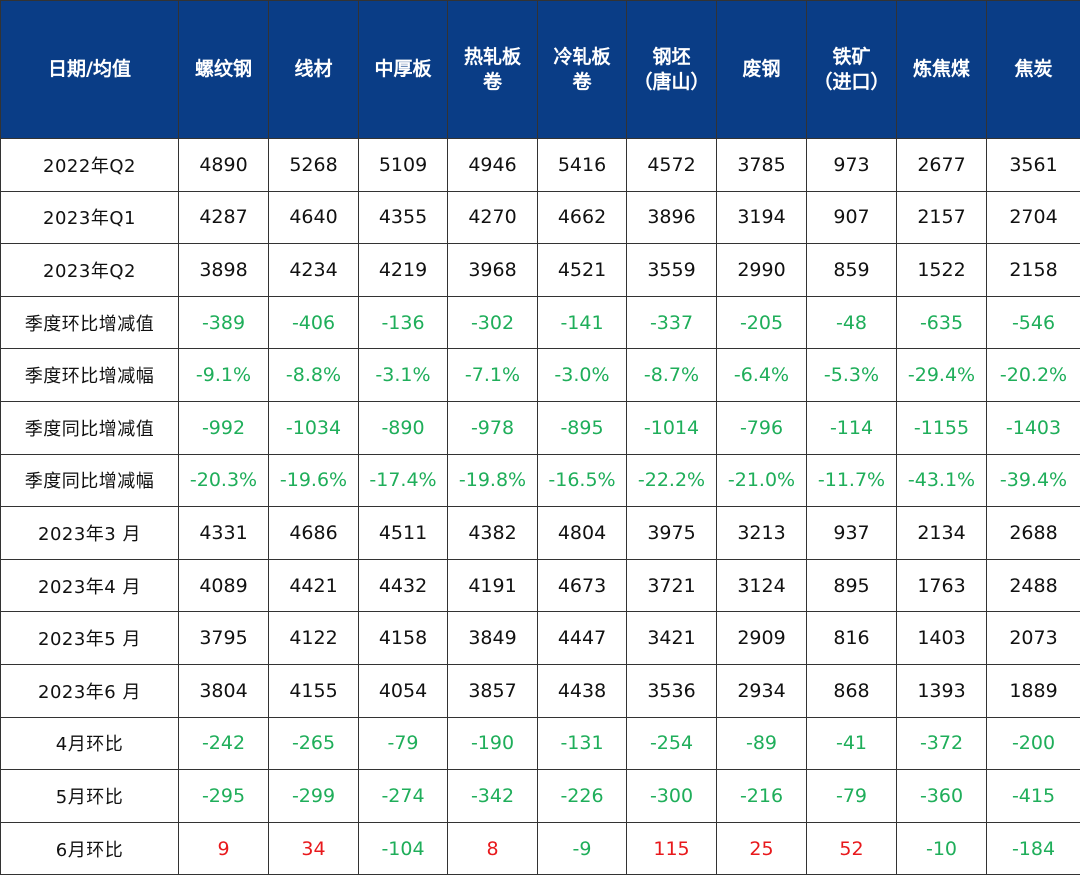  What do you see at coordinates (314, 585) in the screenshot?
I see `table-cell: 4421` at bounding box center [314, 585].